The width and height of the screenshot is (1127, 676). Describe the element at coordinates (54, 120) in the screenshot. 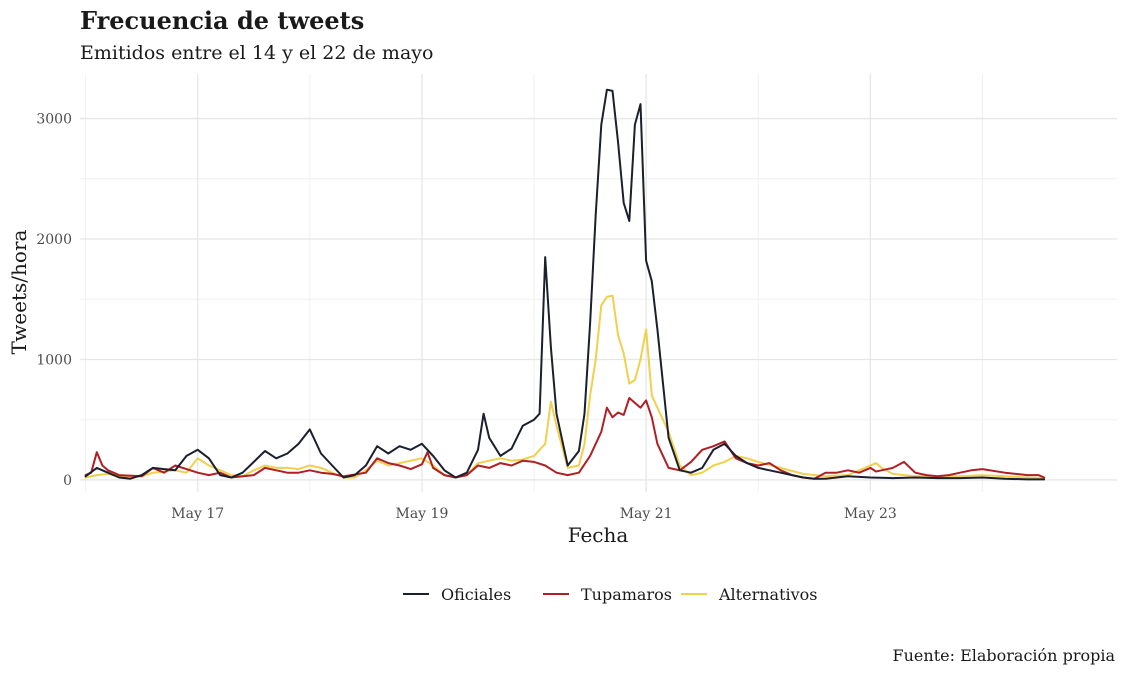

I see `y-tick-label: 3000` at that location.